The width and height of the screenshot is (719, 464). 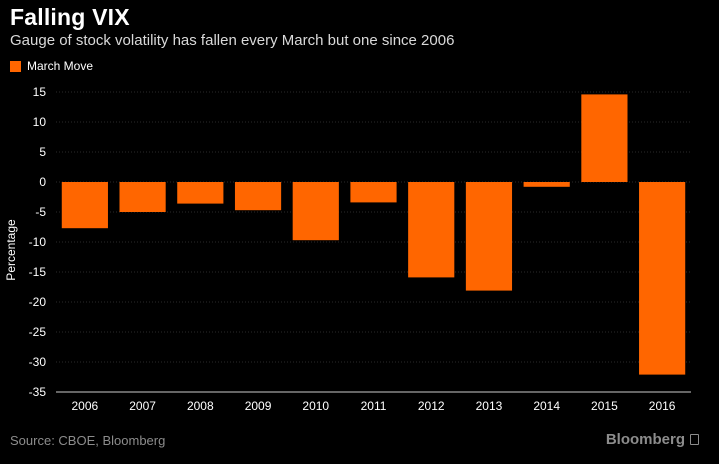 What do you see at coordinates (431, 406) in the screenshot?
I see `x-tick-label: 2012` at bounding box center [431, 406].